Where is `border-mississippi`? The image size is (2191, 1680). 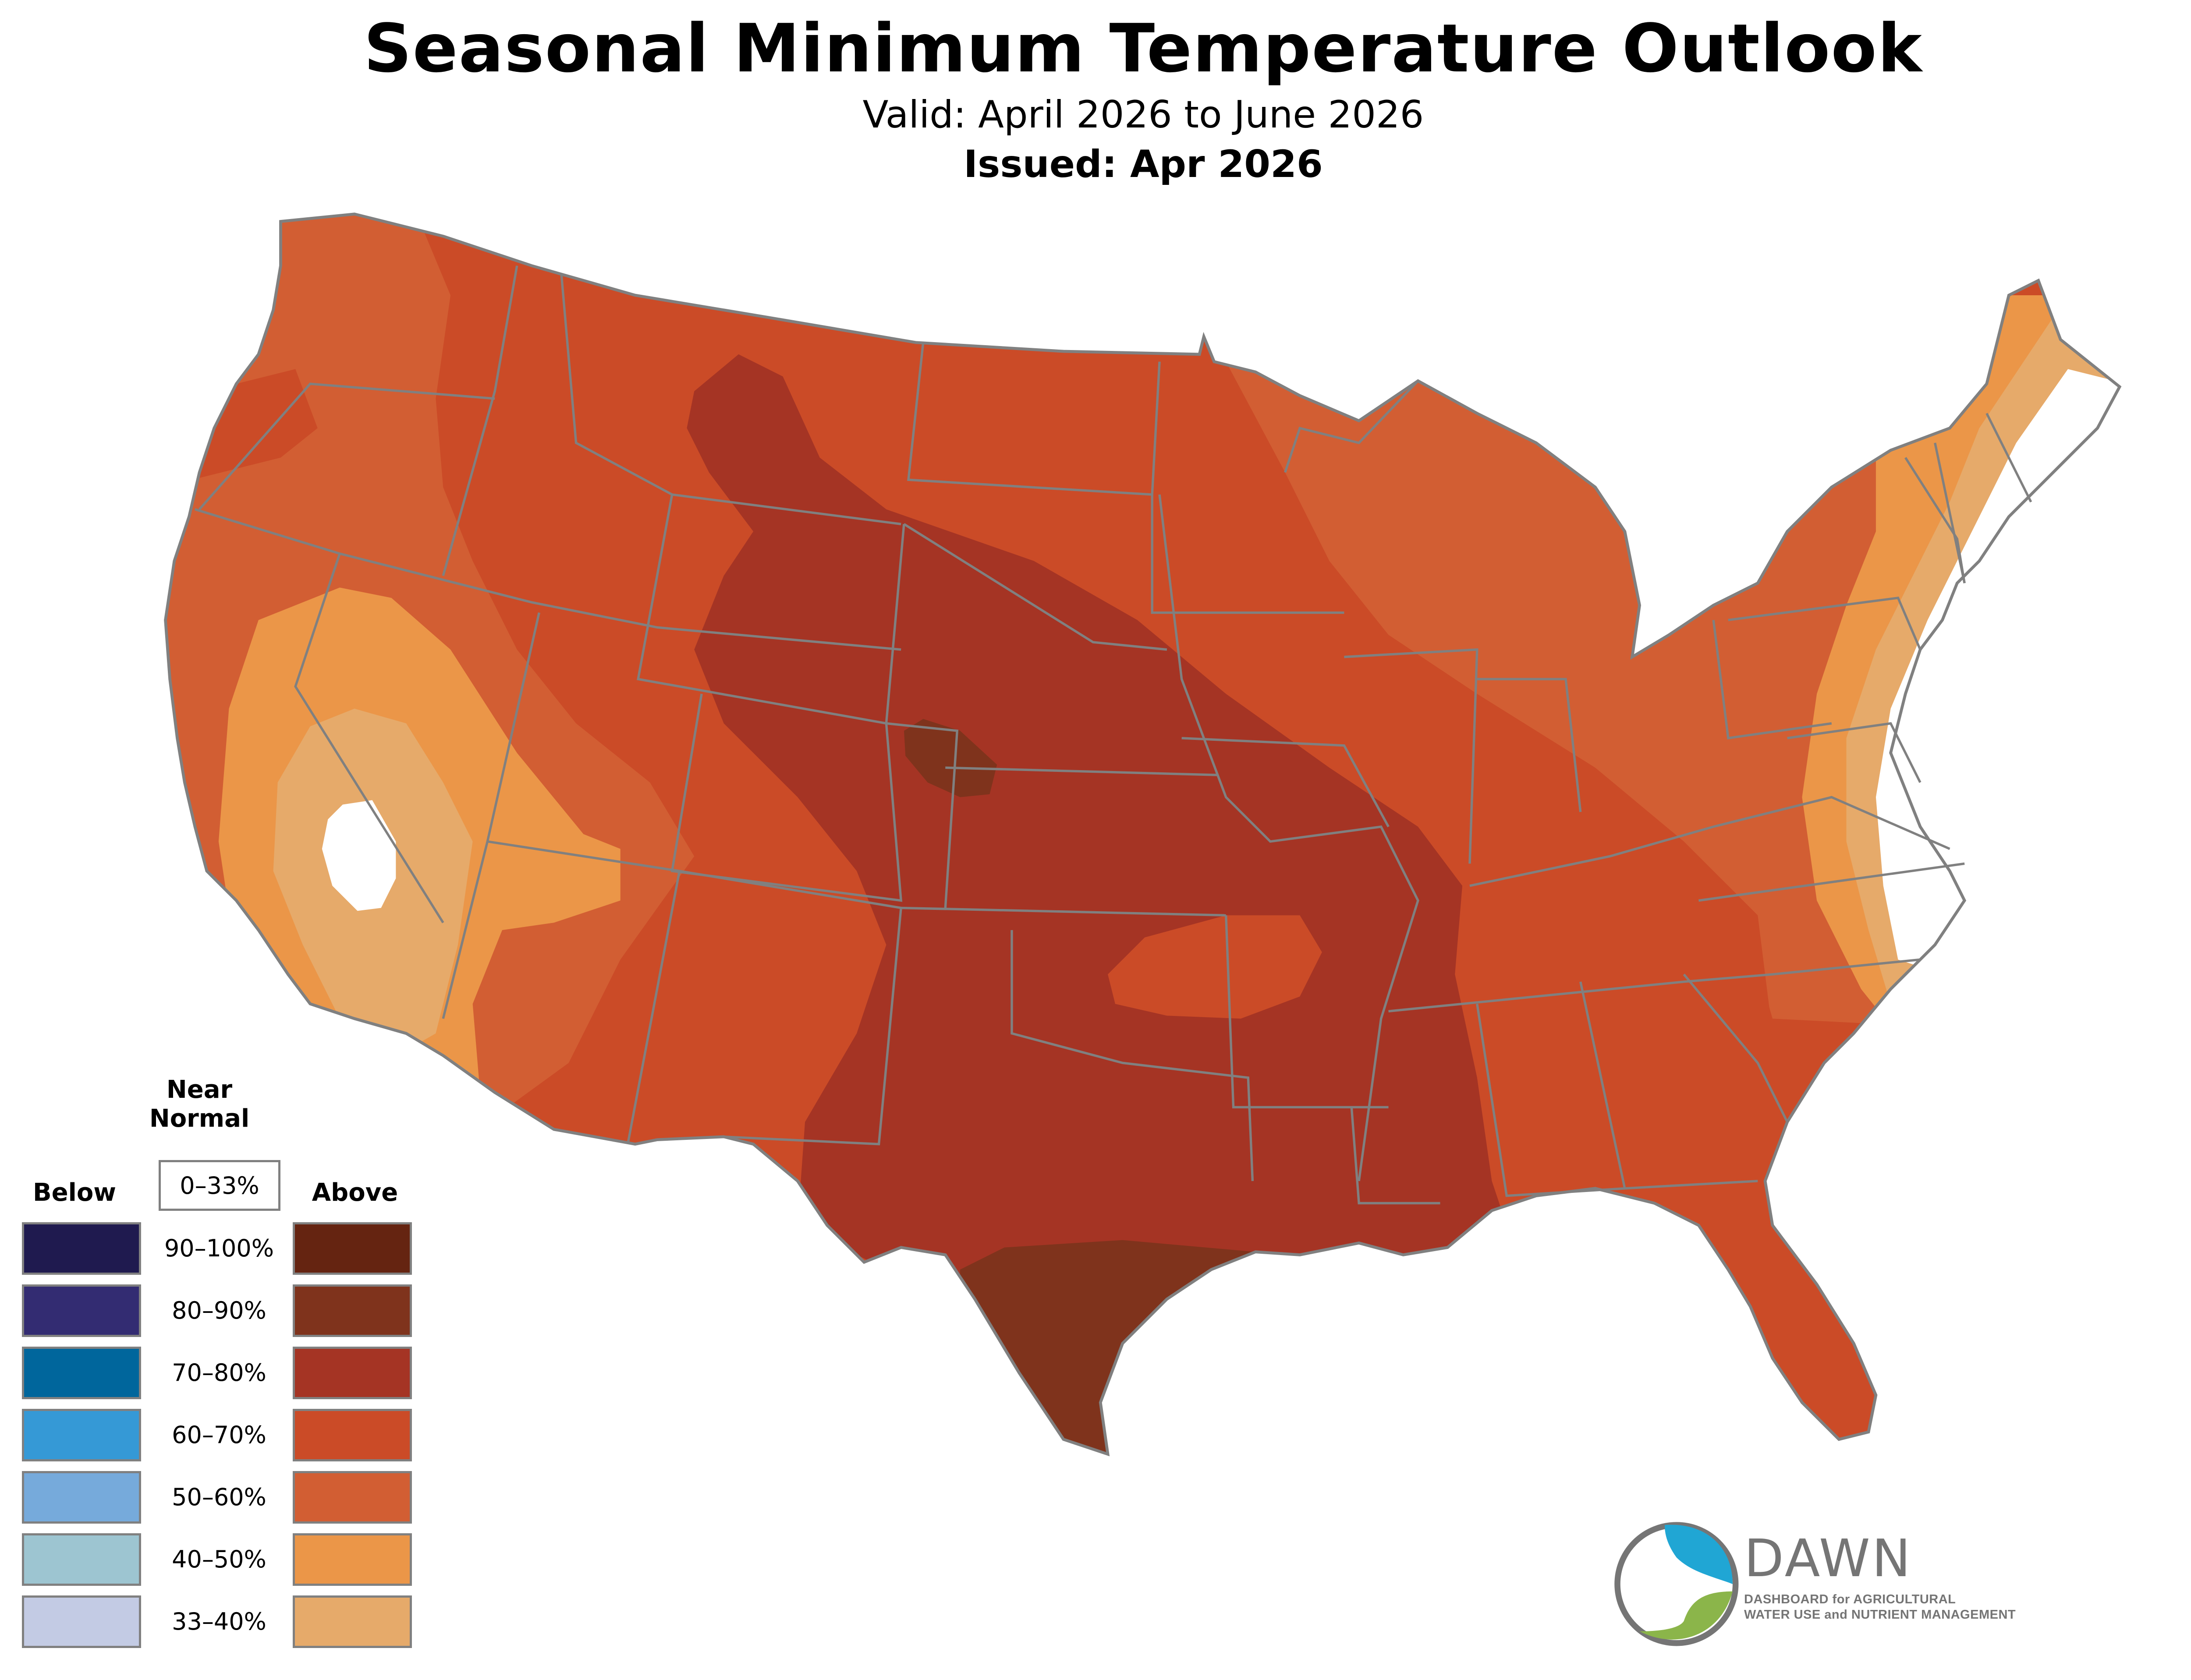 border-mississippi is located at coordinates (1288, 837).